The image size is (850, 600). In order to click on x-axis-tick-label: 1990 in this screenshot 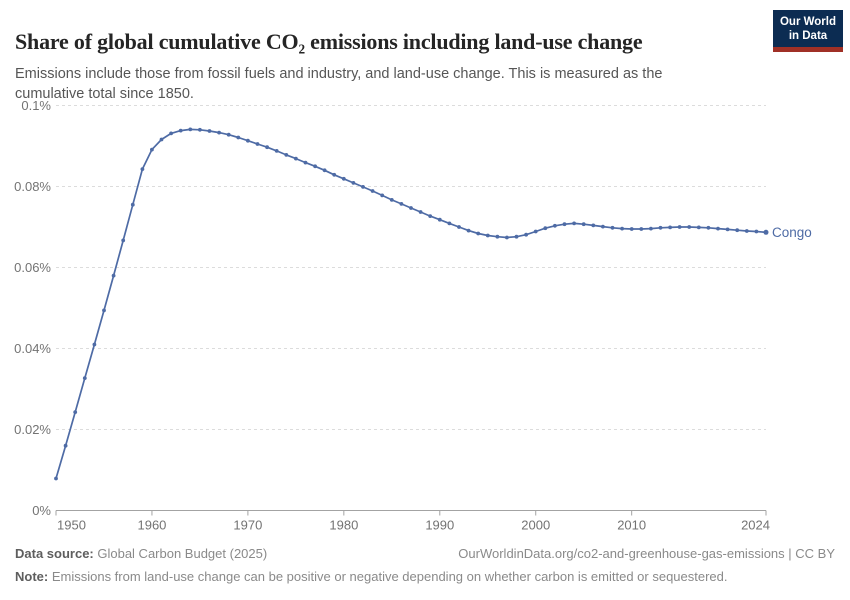, I will do `click(439, 525)`.